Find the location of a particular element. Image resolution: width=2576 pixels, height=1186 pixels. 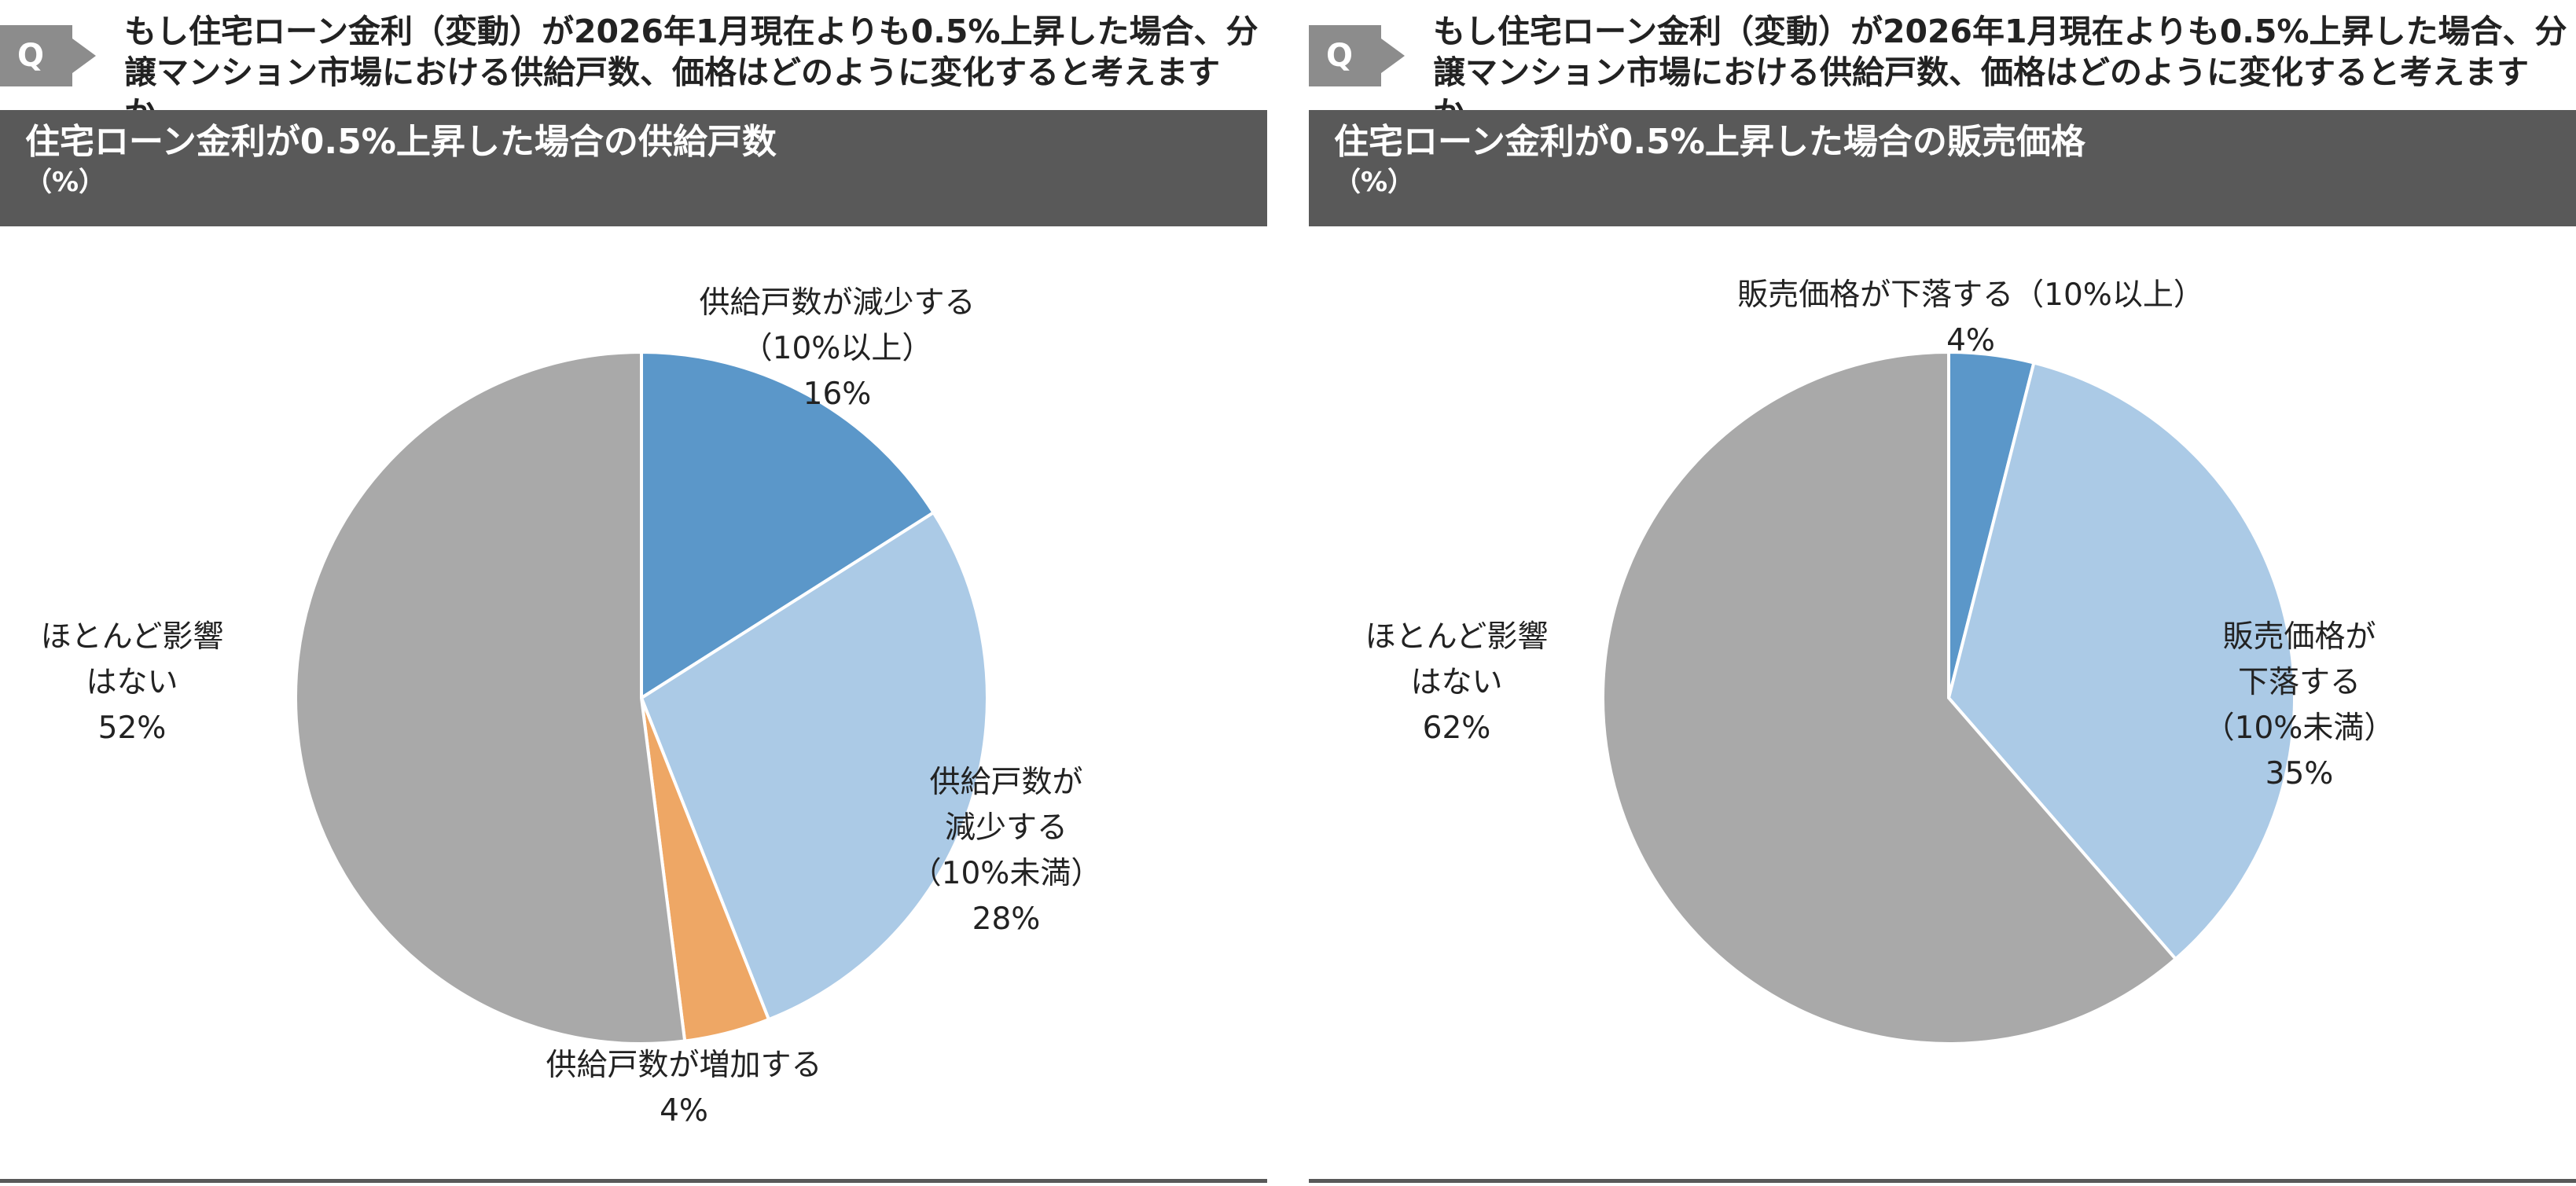

slice-value-label: 35% is located at coordinates (2299, 773).